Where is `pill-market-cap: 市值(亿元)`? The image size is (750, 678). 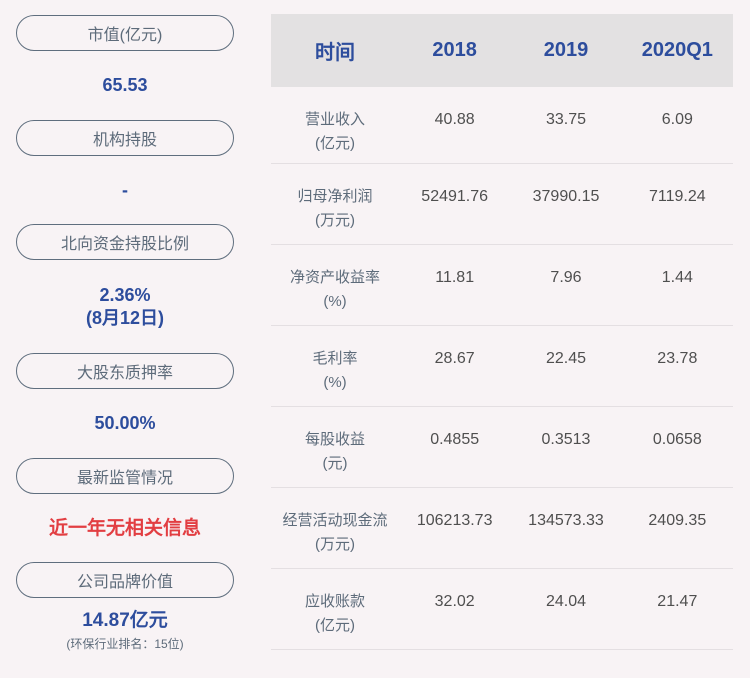
pill-market-cap: 市值(亿元) is located at coordinates (125, 33).